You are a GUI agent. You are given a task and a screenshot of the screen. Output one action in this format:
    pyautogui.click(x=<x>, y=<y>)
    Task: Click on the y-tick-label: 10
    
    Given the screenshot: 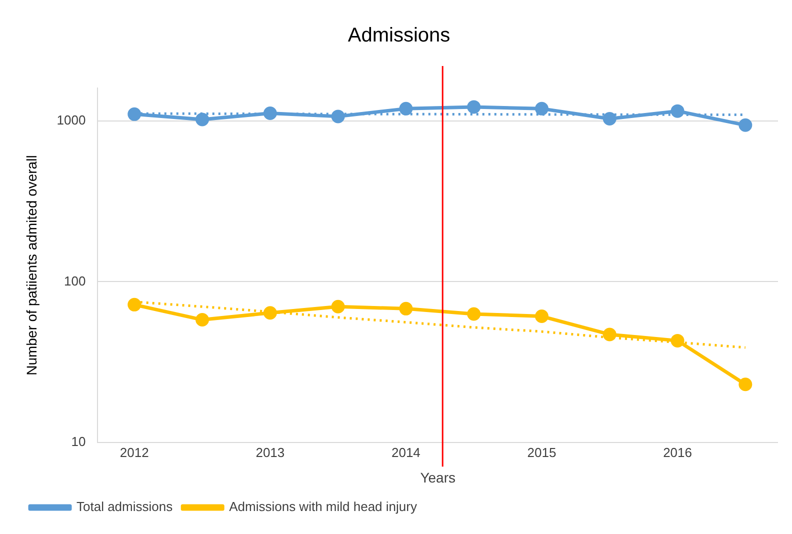 What is the action you would take?
    pyautogui.click(x=78, y=442)
    